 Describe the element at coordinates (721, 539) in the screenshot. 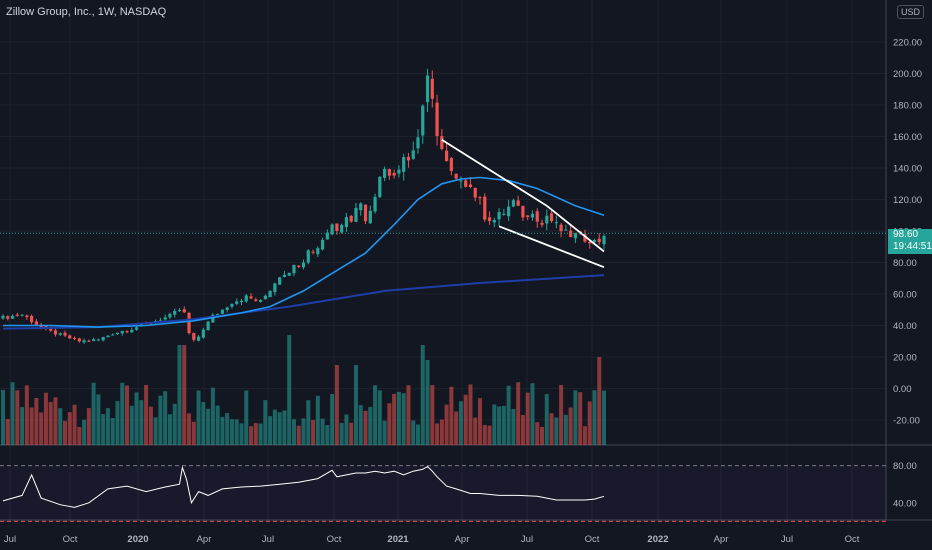

I see `time-tick-label: Apr` at that location.